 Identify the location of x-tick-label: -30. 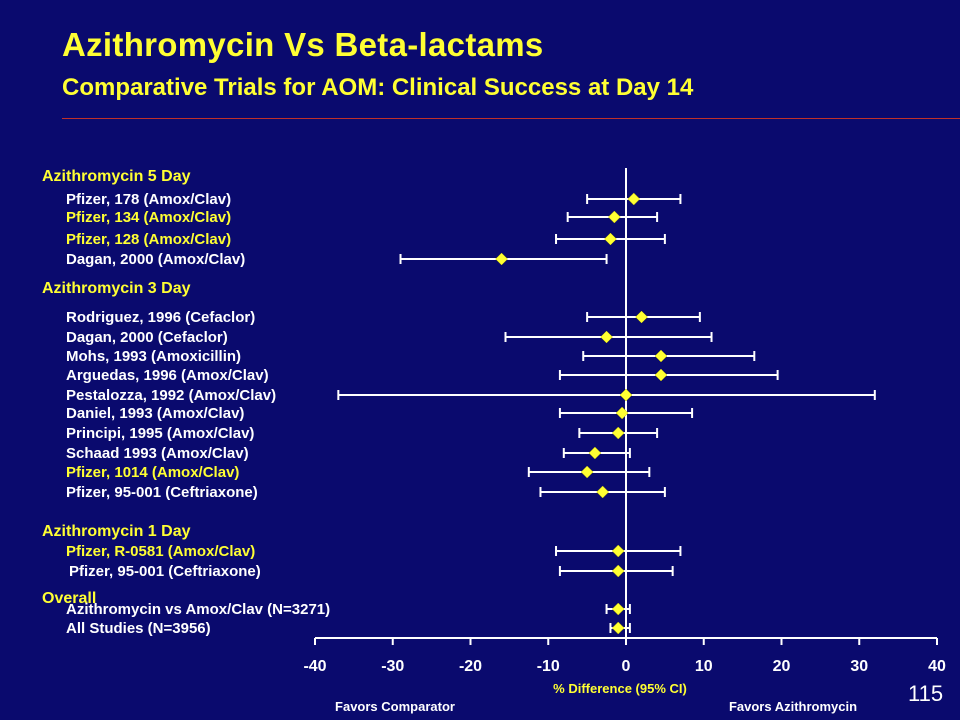
(392, 666).